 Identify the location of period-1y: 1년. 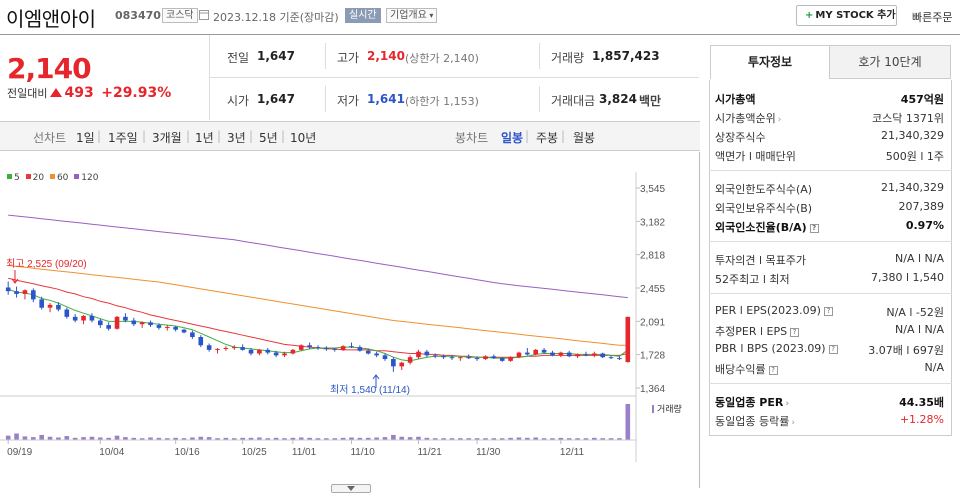
(204, 138).